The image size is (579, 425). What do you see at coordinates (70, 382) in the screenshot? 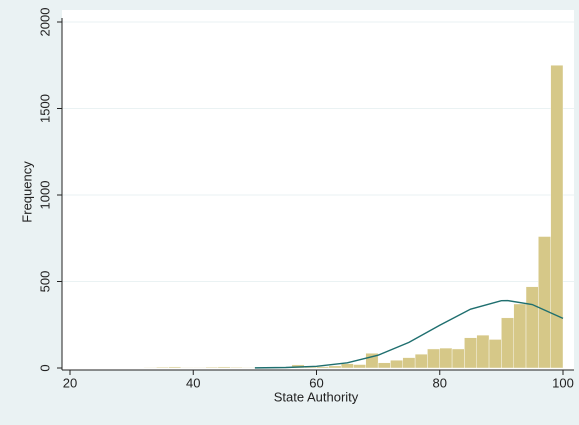
I see `x-tick-label: 20` at bounding box center [70, 382].